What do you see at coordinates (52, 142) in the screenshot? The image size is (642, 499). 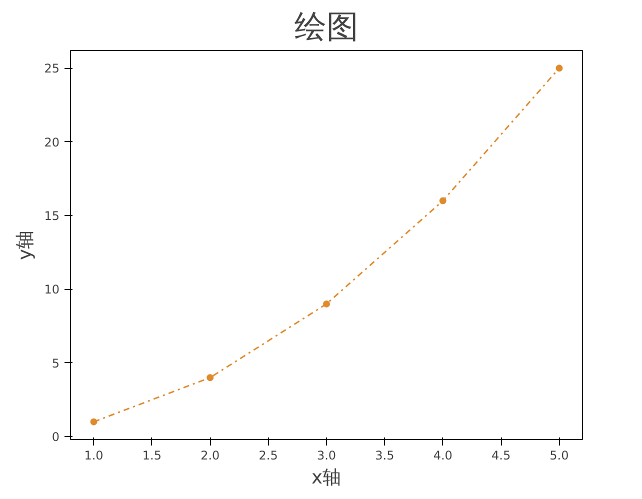 I see `y-tick-label: 20` at bounding box center [52, 142].